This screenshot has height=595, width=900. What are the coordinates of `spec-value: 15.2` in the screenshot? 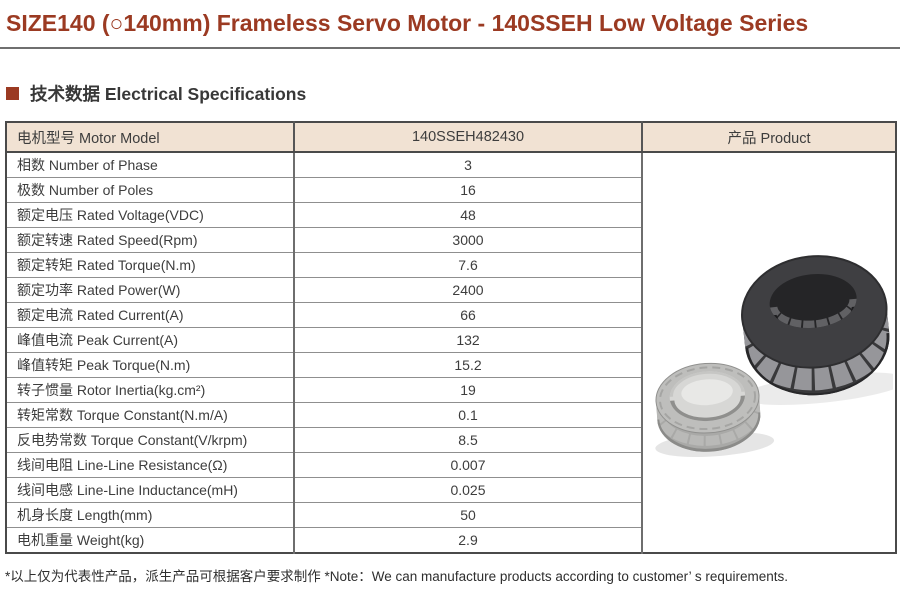 It's located at (467, 365).